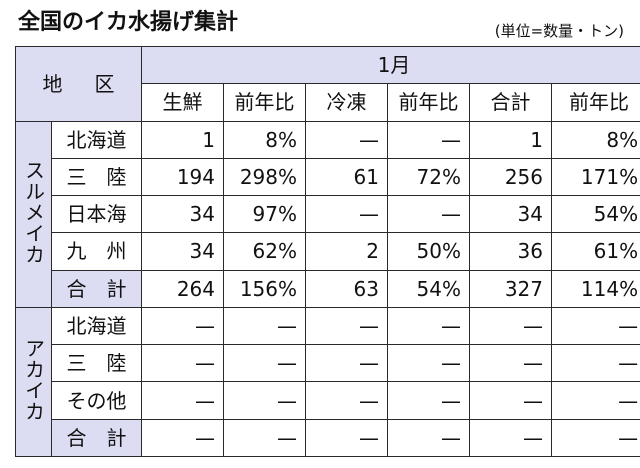 The height and width of the screenshot is (468, 640). Describe the element at coordinates (182, 288) in the screenshot. I see `table-cell: 264` at that location.